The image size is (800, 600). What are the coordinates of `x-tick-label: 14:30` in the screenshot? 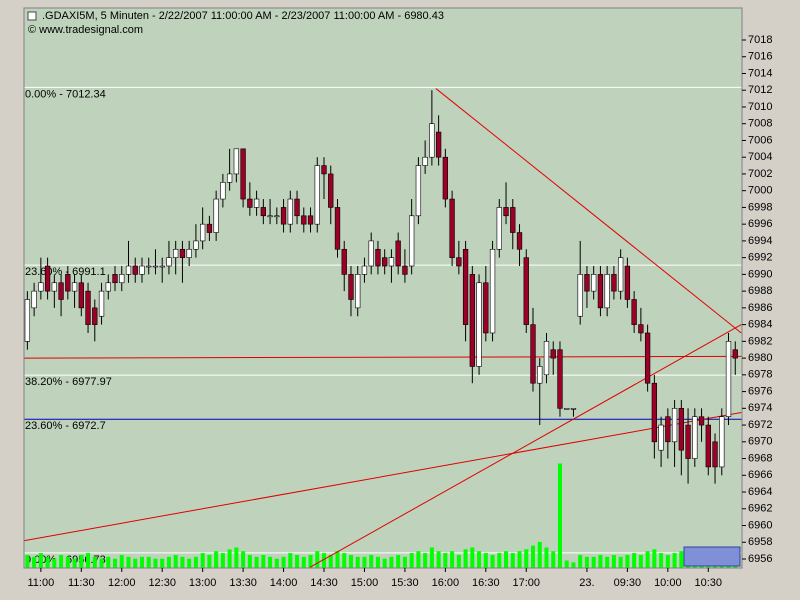 It's located at (324, 583).